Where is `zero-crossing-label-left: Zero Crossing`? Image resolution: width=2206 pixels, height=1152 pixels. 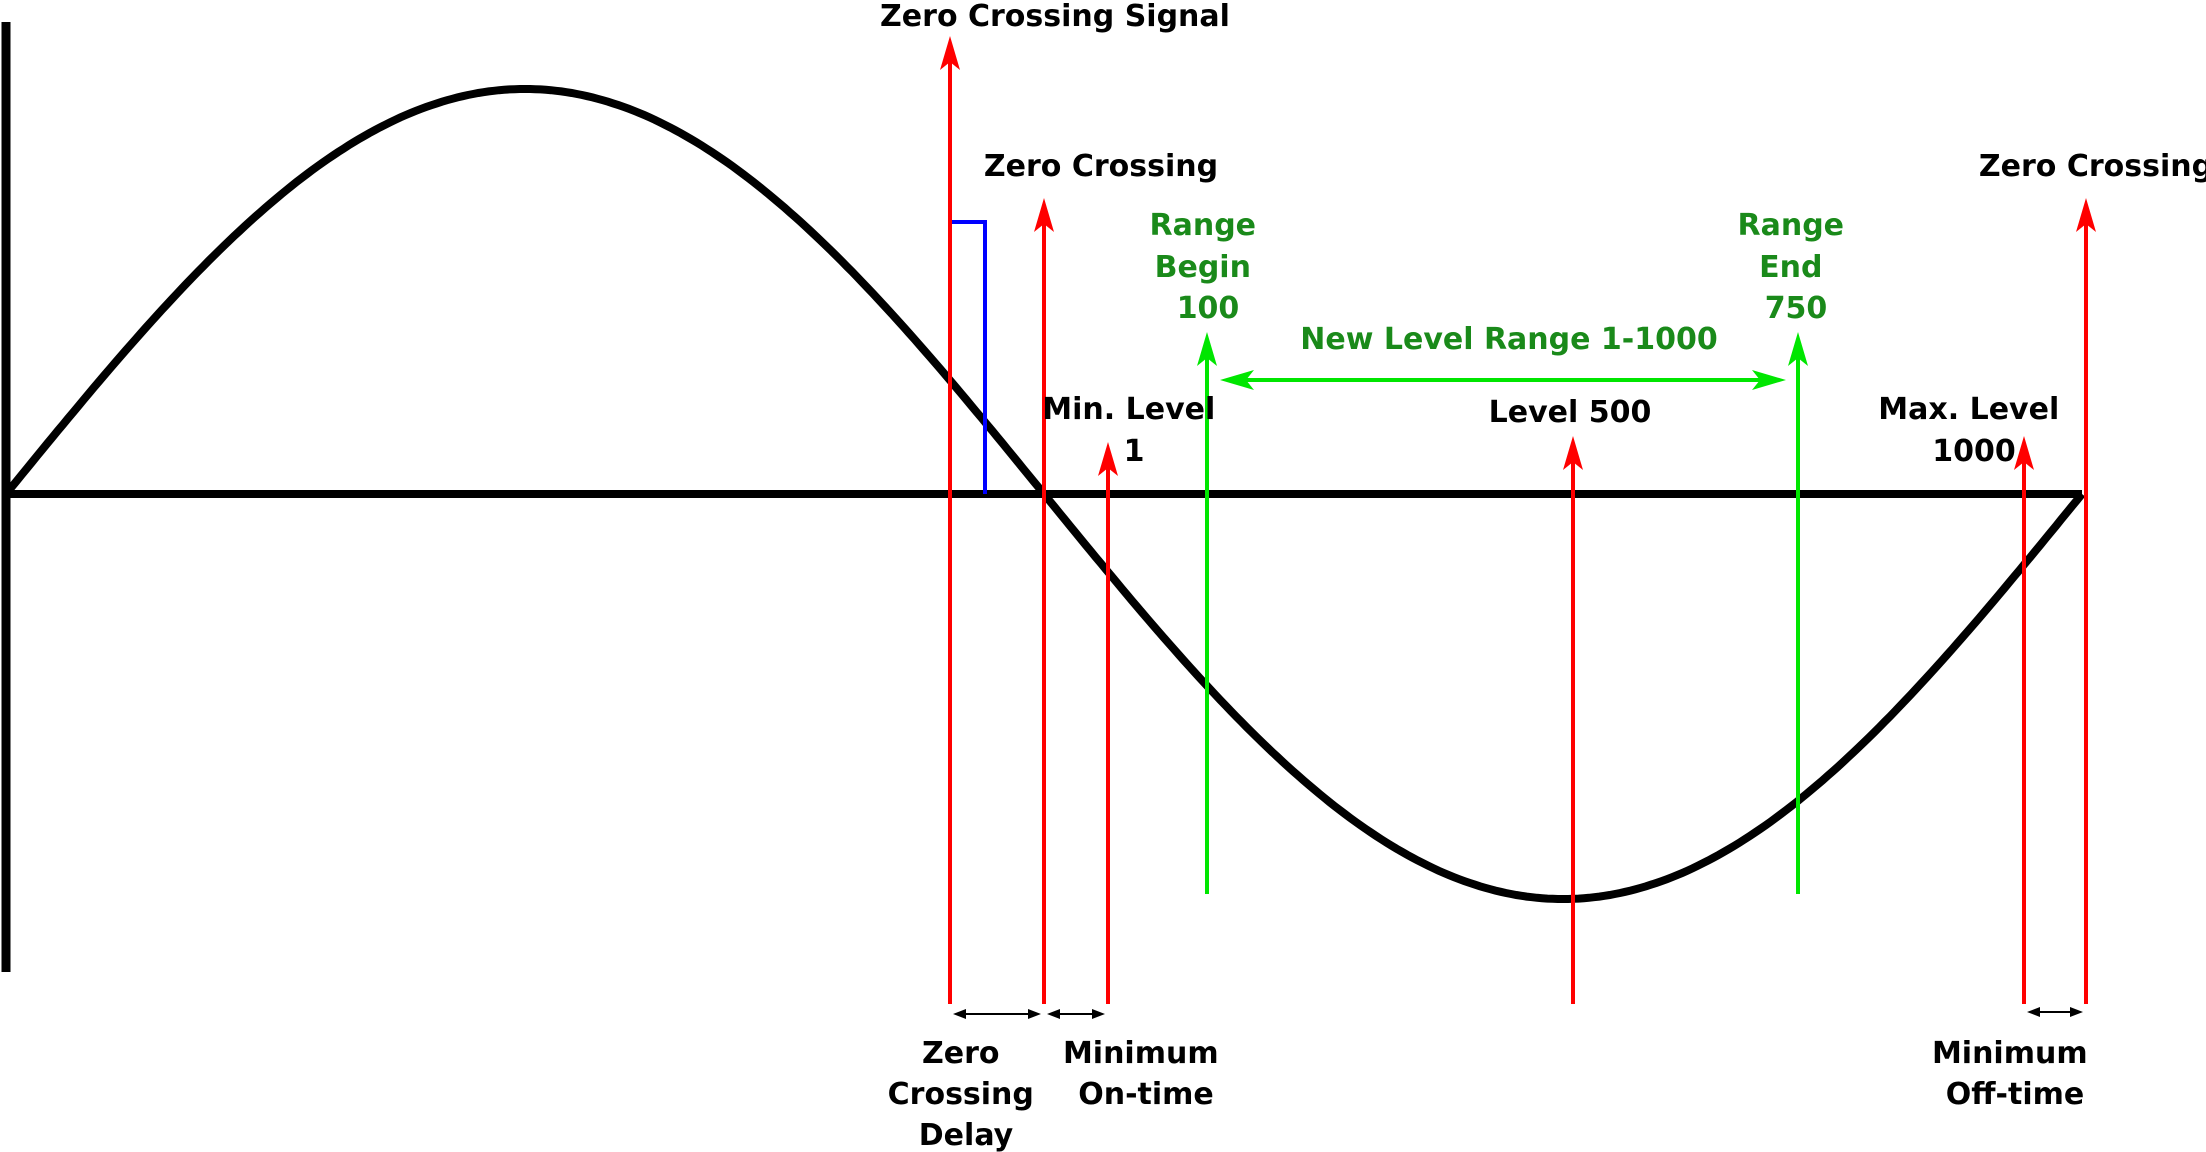 zero-crossing-label-left: Zero Crossing is located at coordinates (1101, 166).